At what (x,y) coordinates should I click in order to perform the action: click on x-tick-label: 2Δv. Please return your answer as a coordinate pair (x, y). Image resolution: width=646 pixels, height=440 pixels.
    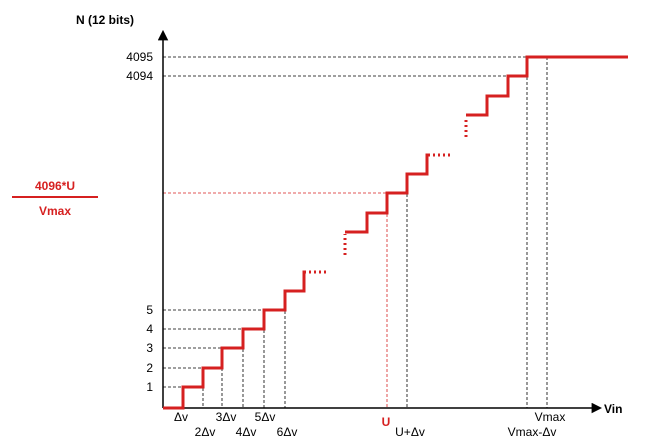
    Looking at the image, I should click on (205, 432).